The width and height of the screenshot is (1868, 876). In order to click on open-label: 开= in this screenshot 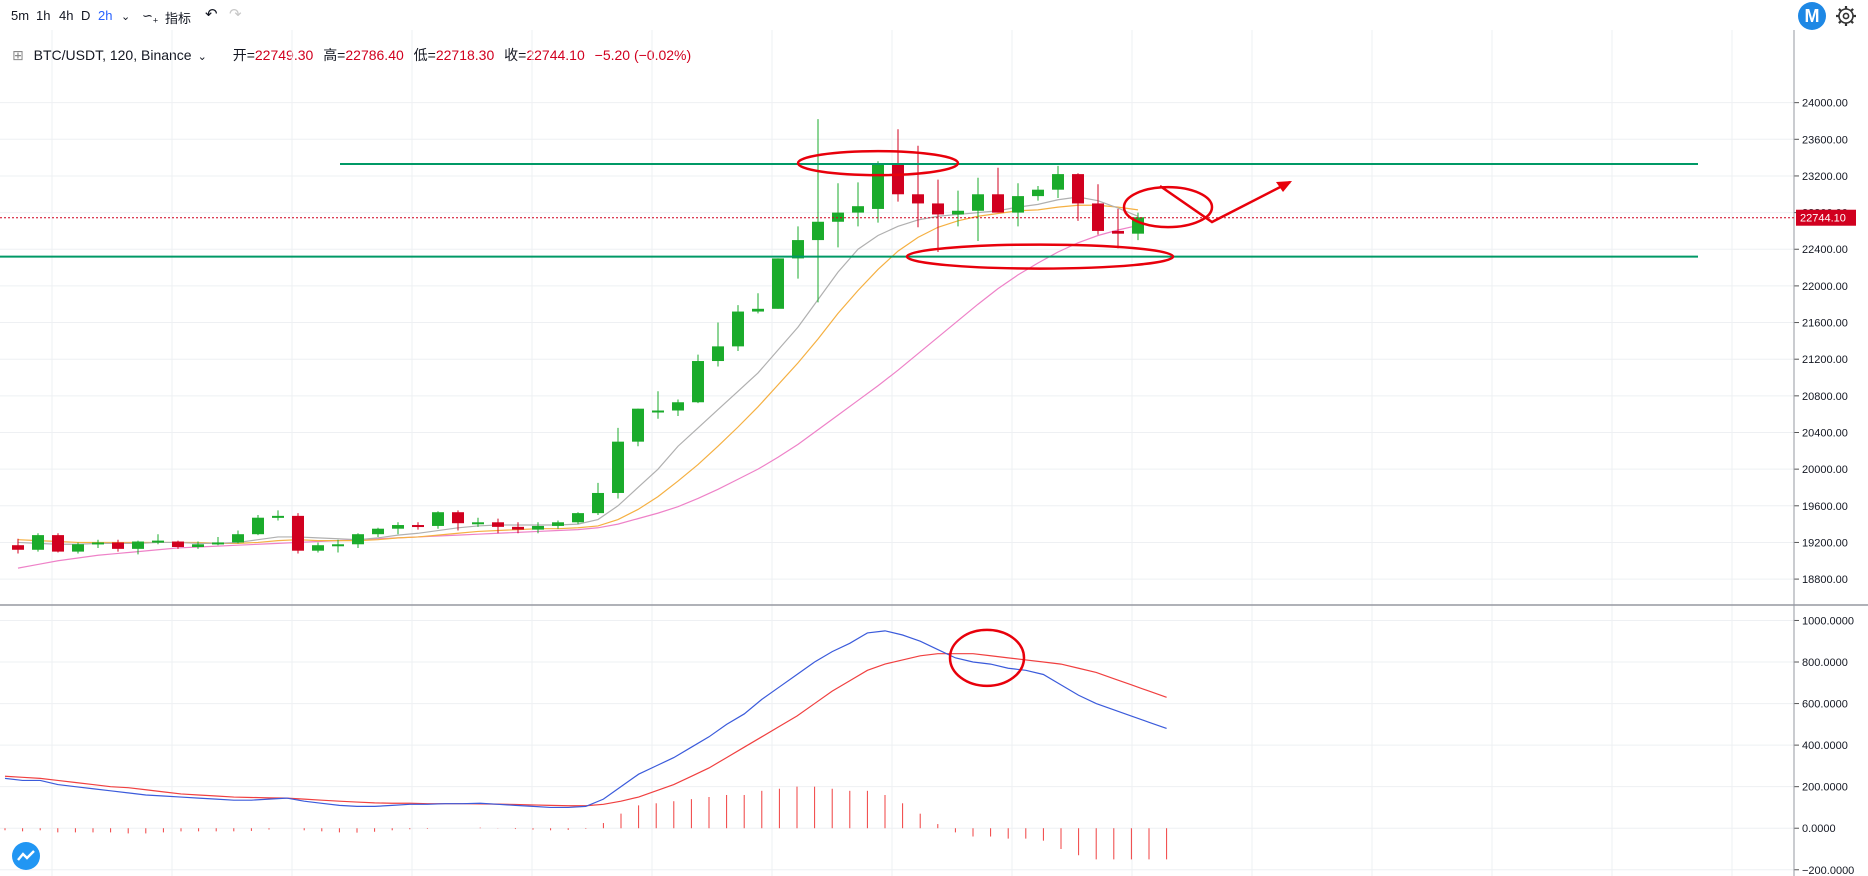, I will do `click(243, 55)`.